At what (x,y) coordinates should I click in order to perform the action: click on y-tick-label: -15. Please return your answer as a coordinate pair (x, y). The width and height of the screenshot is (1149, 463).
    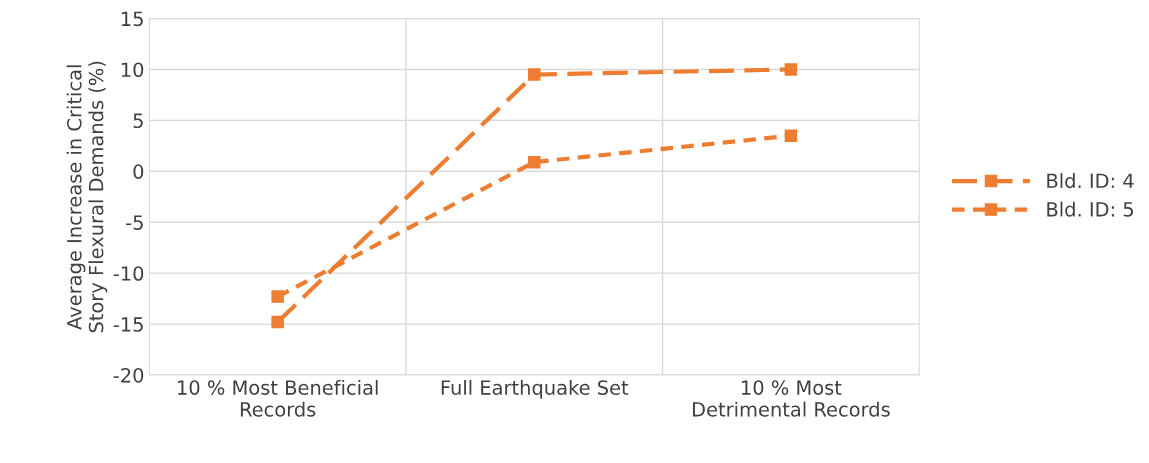
    Looking at the image, I should click on (128, 324).